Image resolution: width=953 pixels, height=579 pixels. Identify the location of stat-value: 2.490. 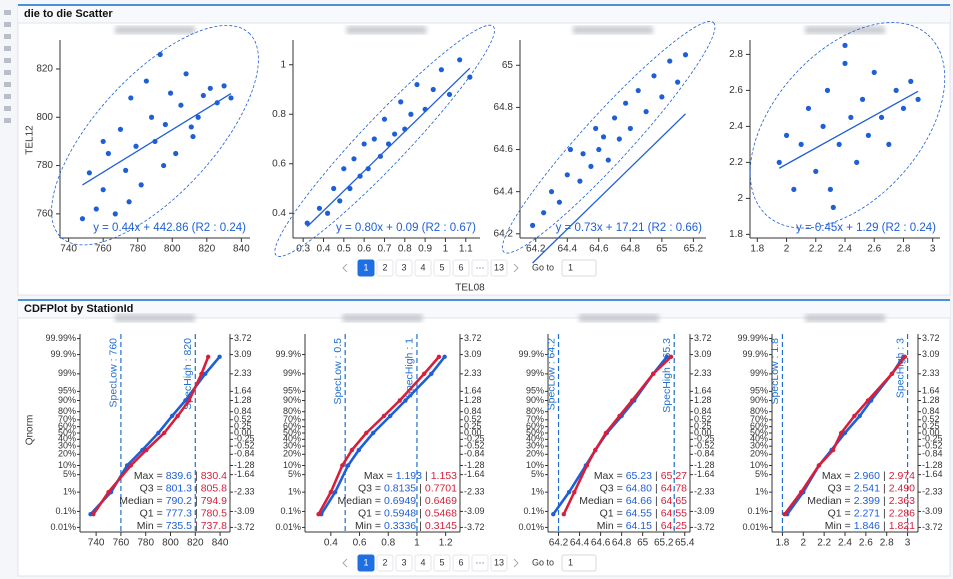
(902, 488).